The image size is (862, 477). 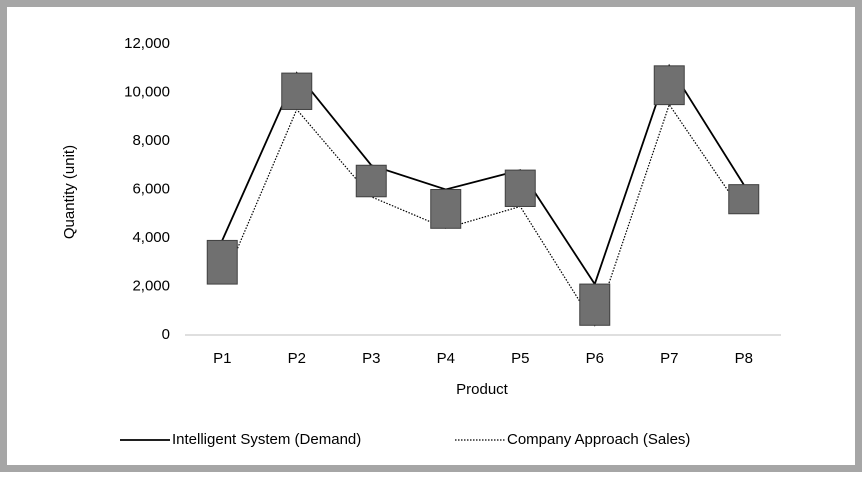 What do you see at coordinates (151, 285) in the screenshot?
I see `y-tick-label: 2,000` at bounding box center [151, 285].